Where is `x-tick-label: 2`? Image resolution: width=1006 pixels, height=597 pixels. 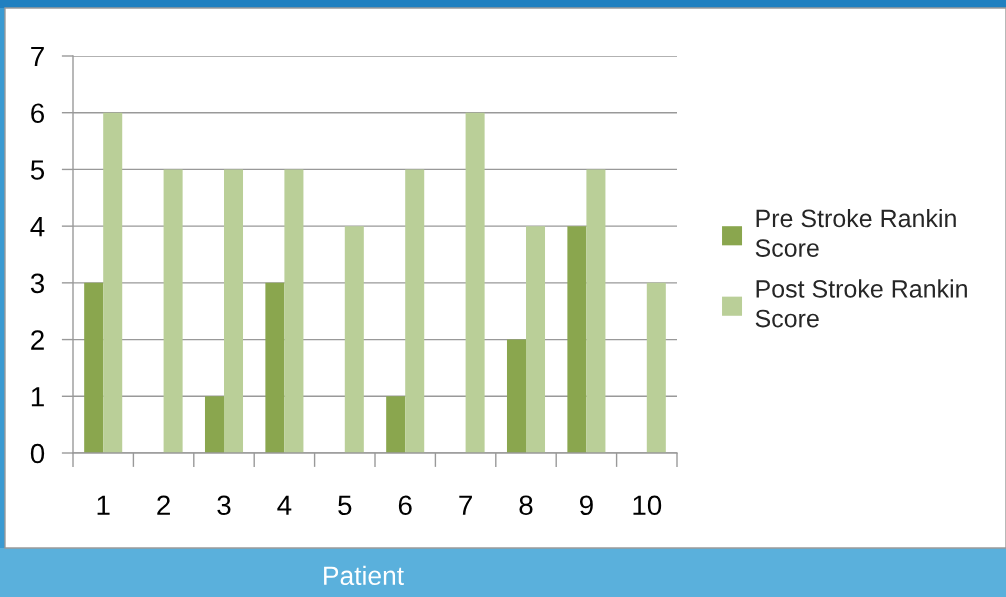
x-tick-label: 2 is located at coordinates (163, 505).